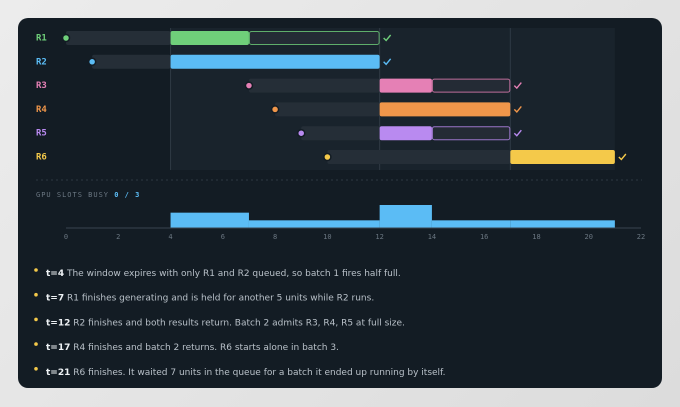  Describe the element at coordinates (170, 237) in the screenshot. I see `x-tick-label: 4` at that location.